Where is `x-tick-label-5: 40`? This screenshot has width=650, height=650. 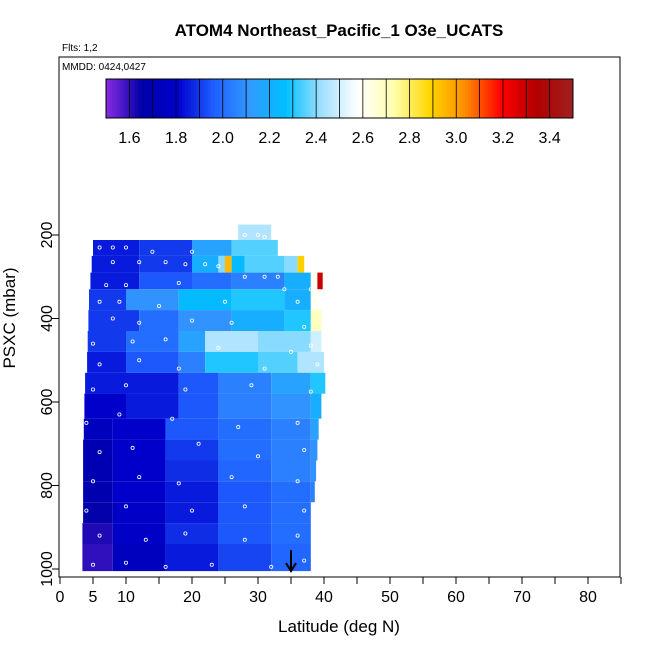
x-tick-label-5: 40 is located at coordinates (324, 597).